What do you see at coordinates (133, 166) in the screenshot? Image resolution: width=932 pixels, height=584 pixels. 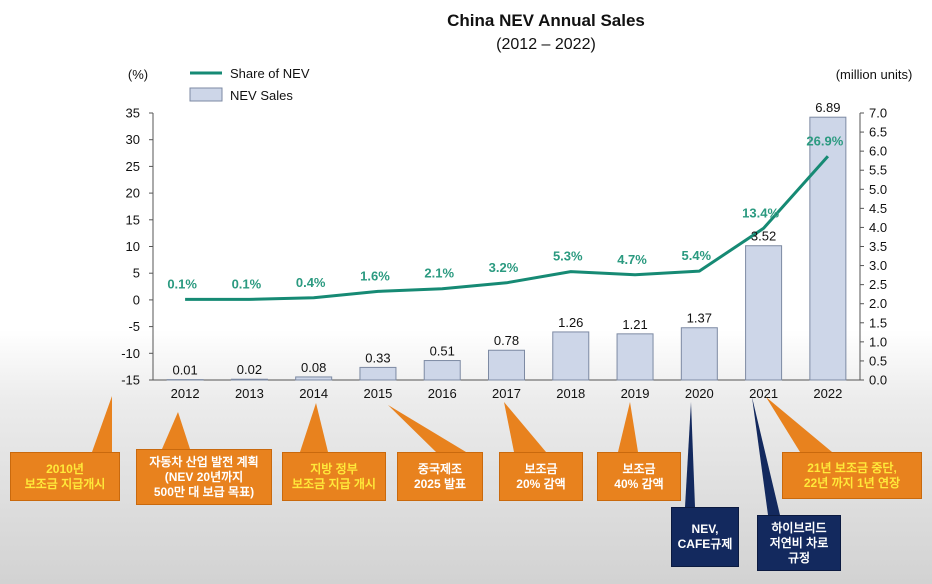 I see `y-left-tick-label: 25` at bounding box center [133, 166].